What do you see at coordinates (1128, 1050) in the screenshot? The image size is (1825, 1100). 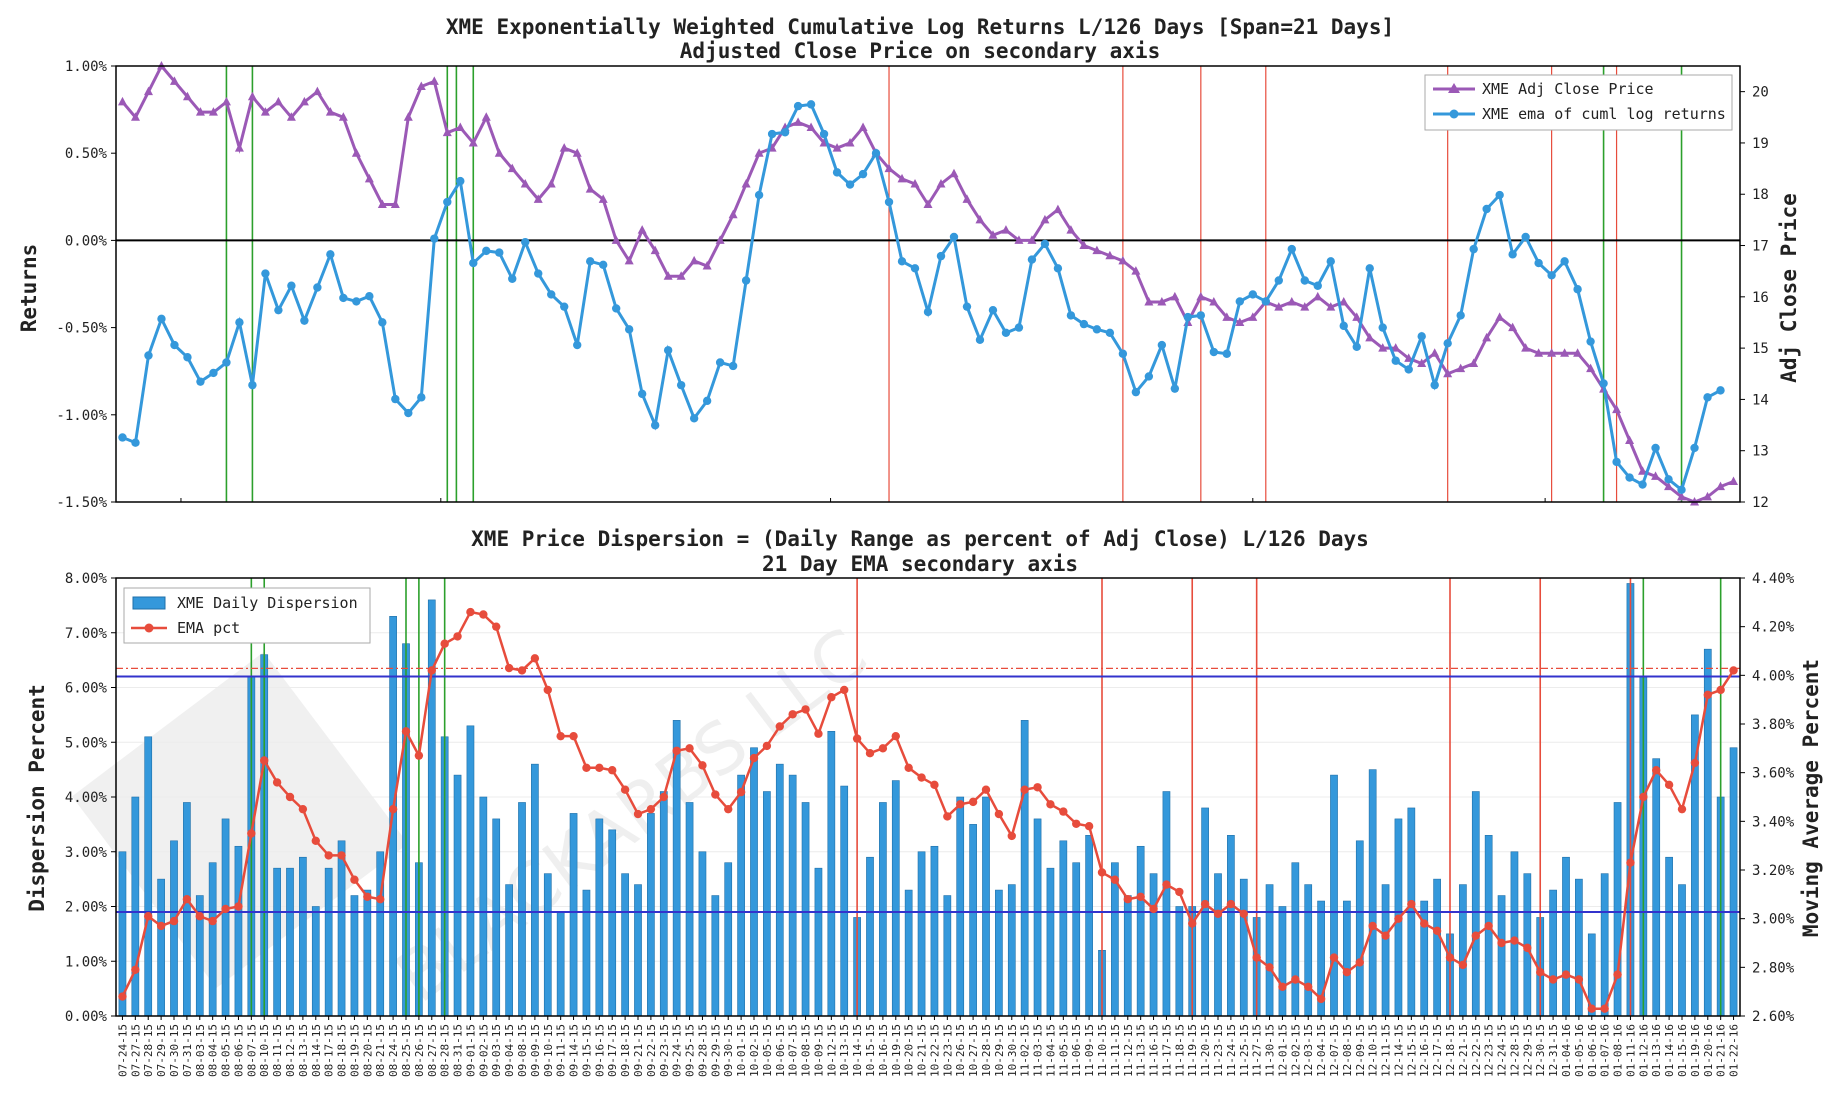 I see `dispersion-x-tick-label: 11-12-15` at bounding box center [1128, 1050].